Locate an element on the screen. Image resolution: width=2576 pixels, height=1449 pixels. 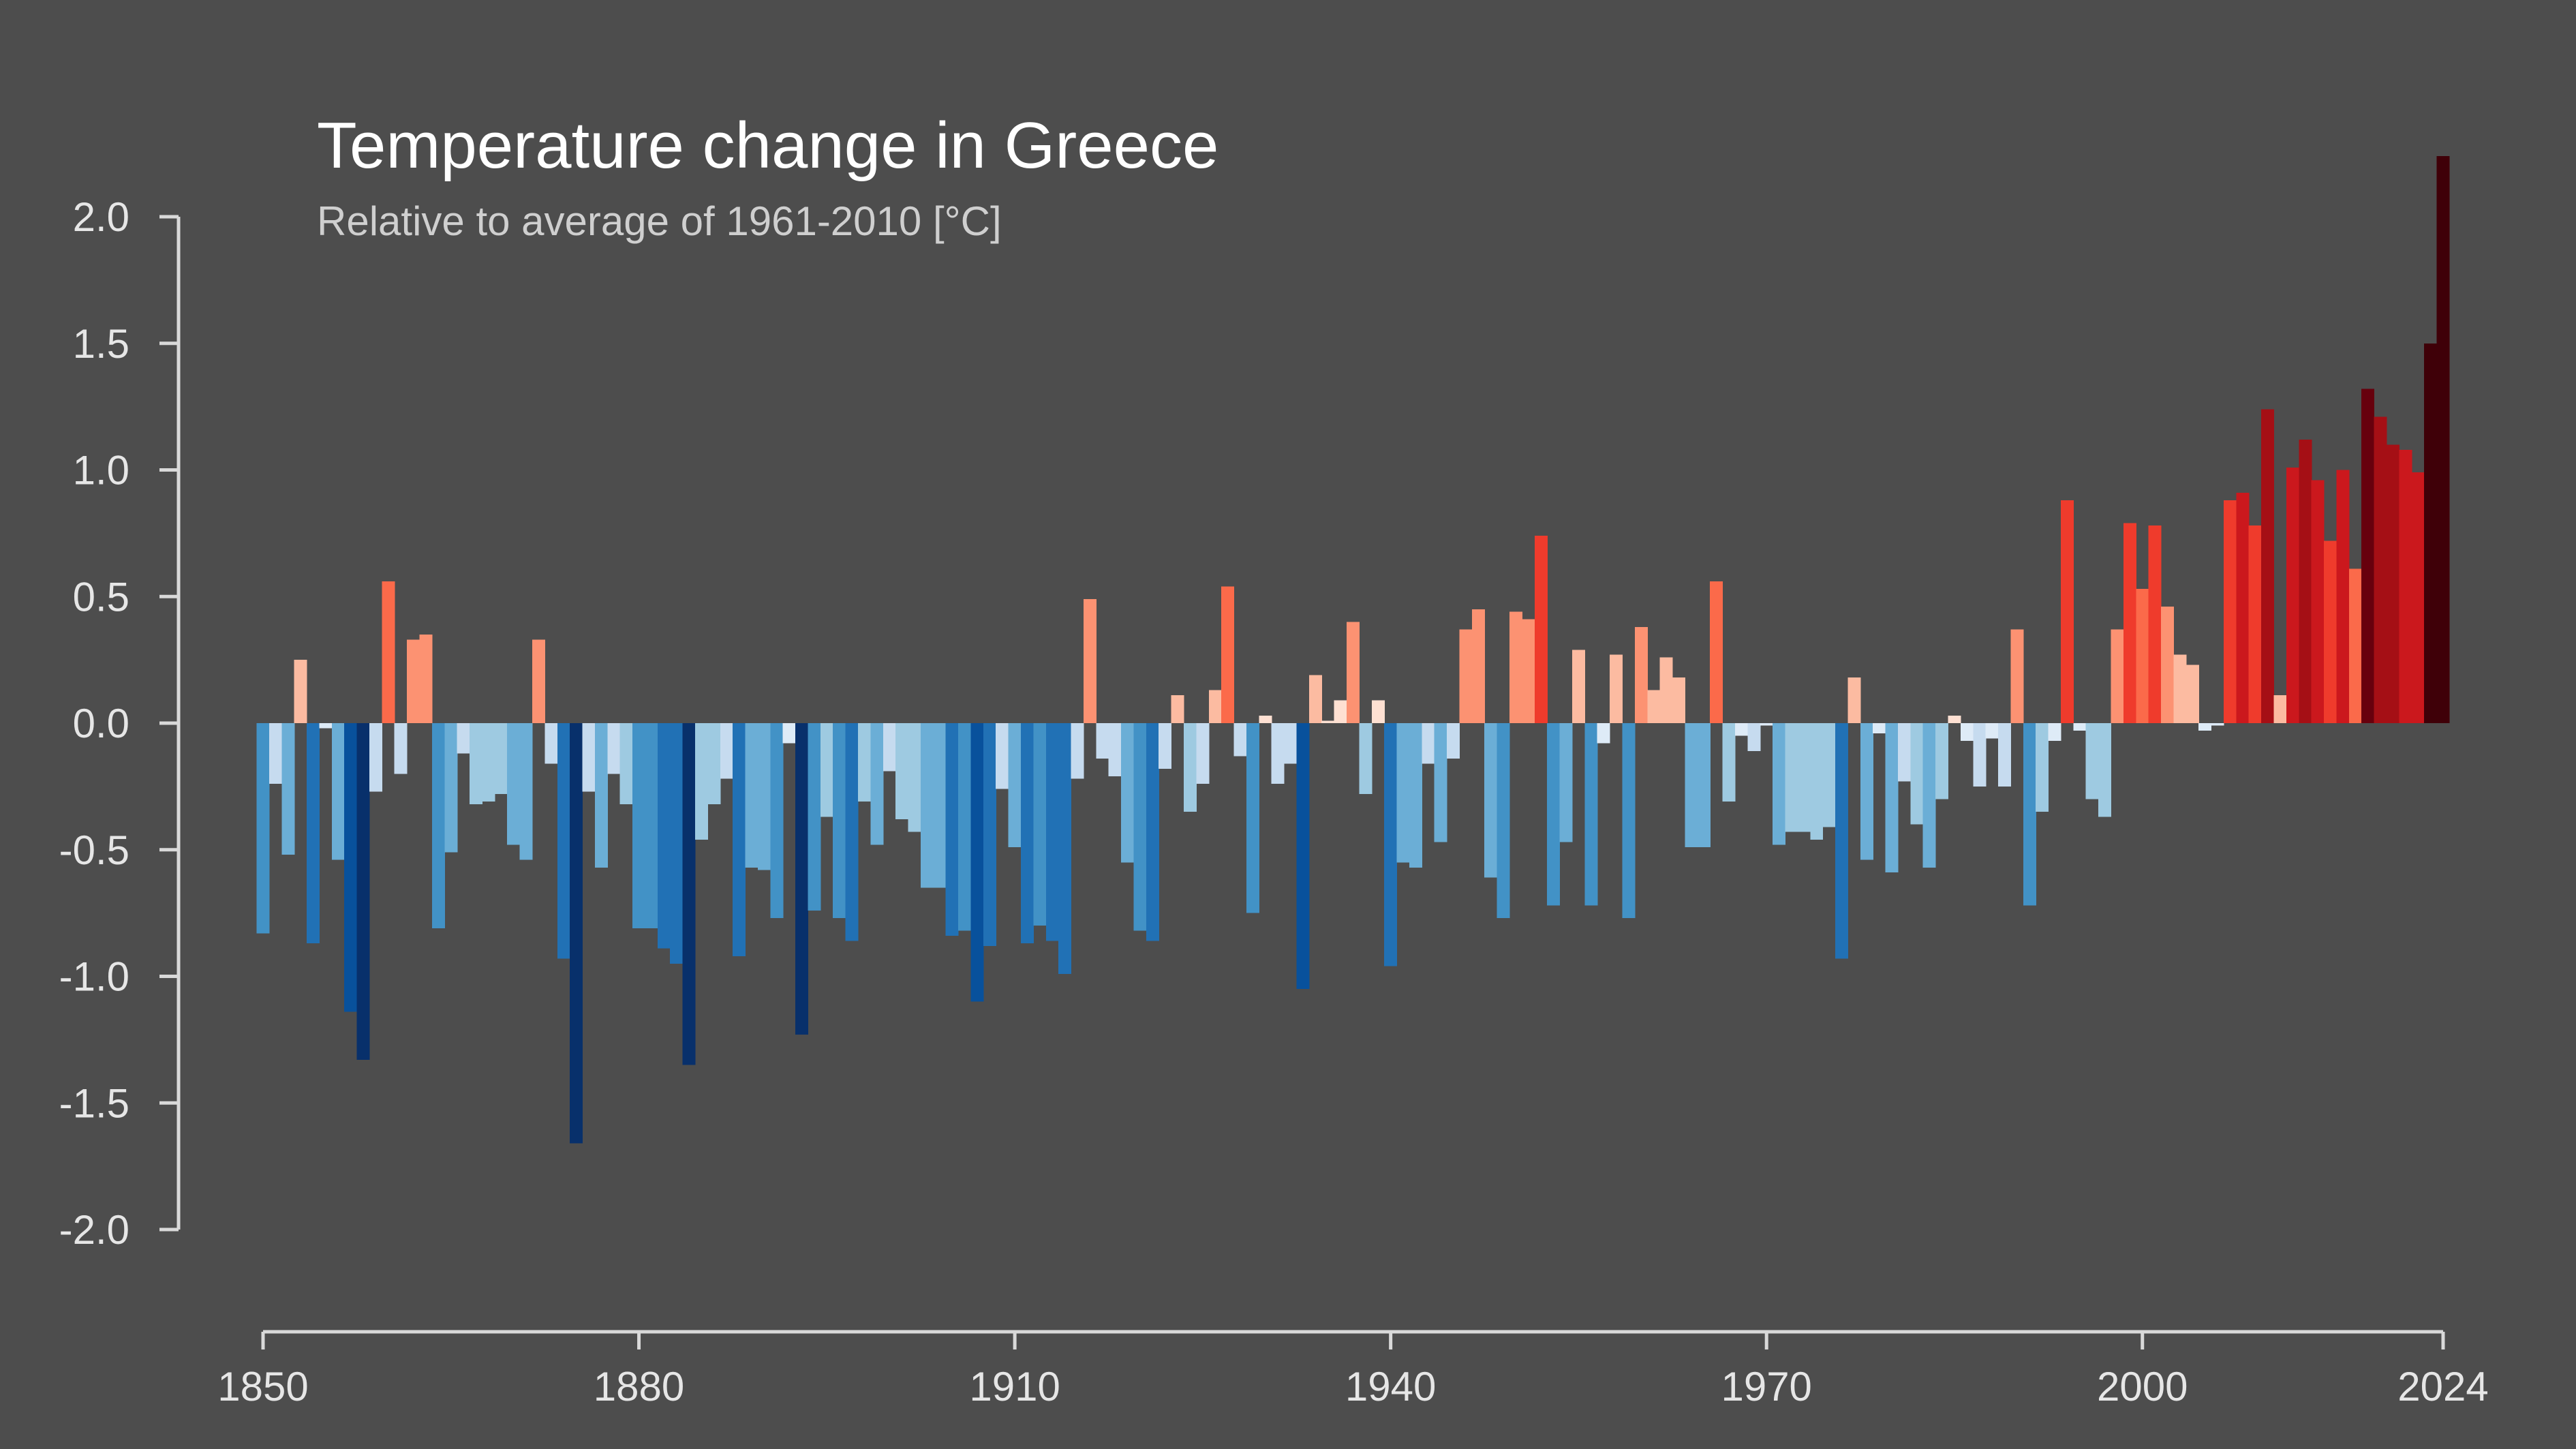
bar-2022 is located at coordinates (2418, 597).